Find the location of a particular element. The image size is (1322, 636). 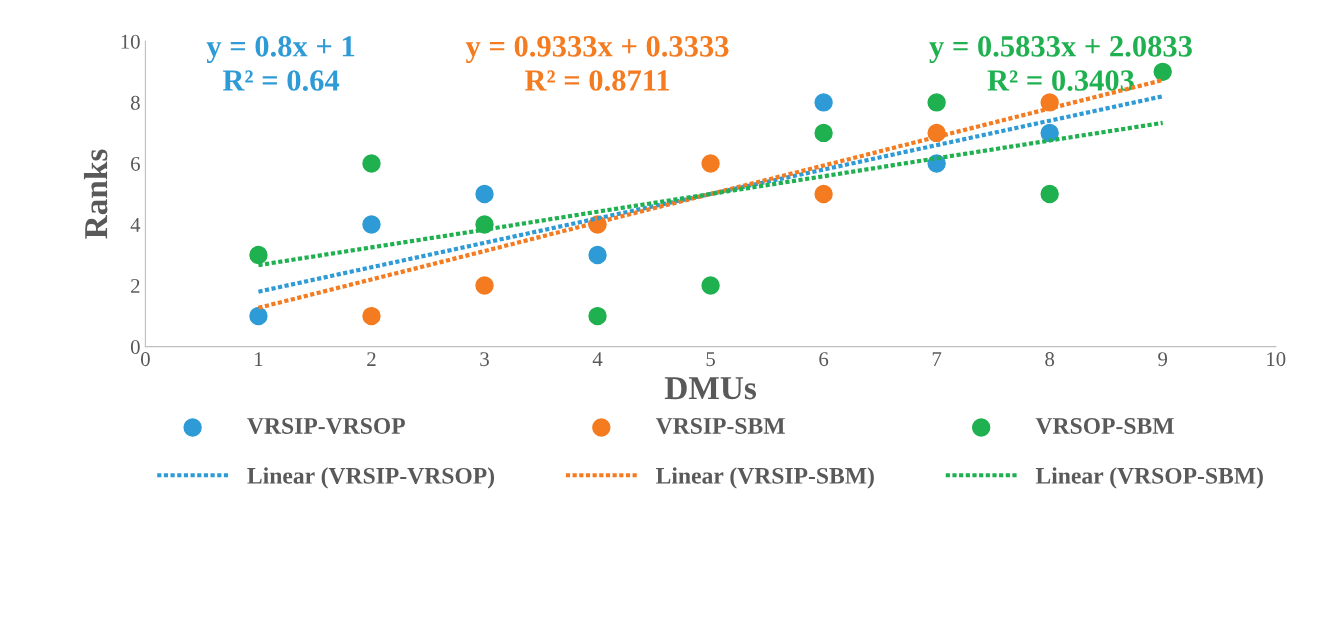

y-tick-label: 10 is located at coordinates (130, 41).